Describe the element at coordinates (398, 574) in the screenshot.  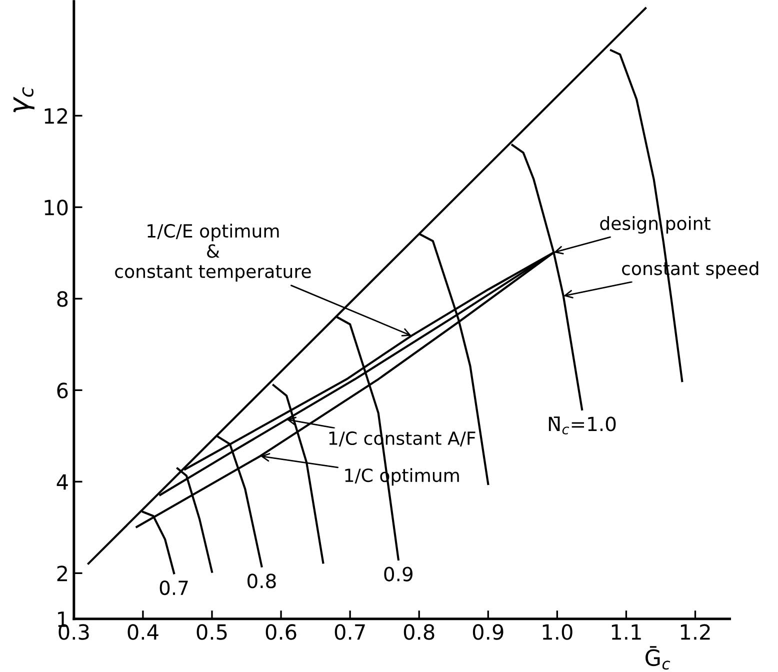
I see `series-label: 0.9` at that location.